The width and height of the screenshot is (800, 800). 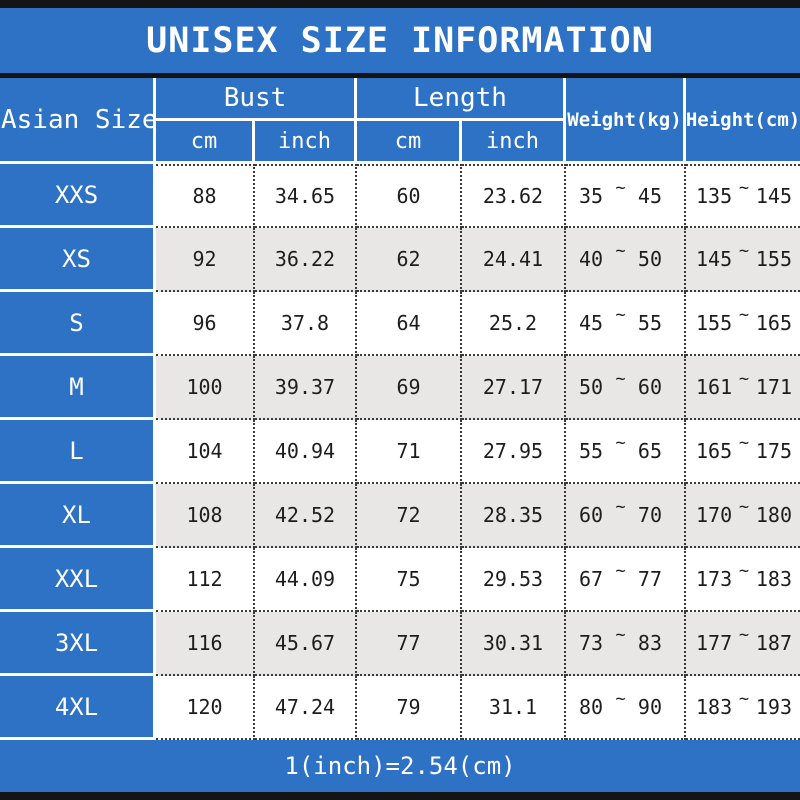 What do you see at coordinates (714, 323) in the screenshot?
I see `range-min: 155` at bounding box center [714, 323].